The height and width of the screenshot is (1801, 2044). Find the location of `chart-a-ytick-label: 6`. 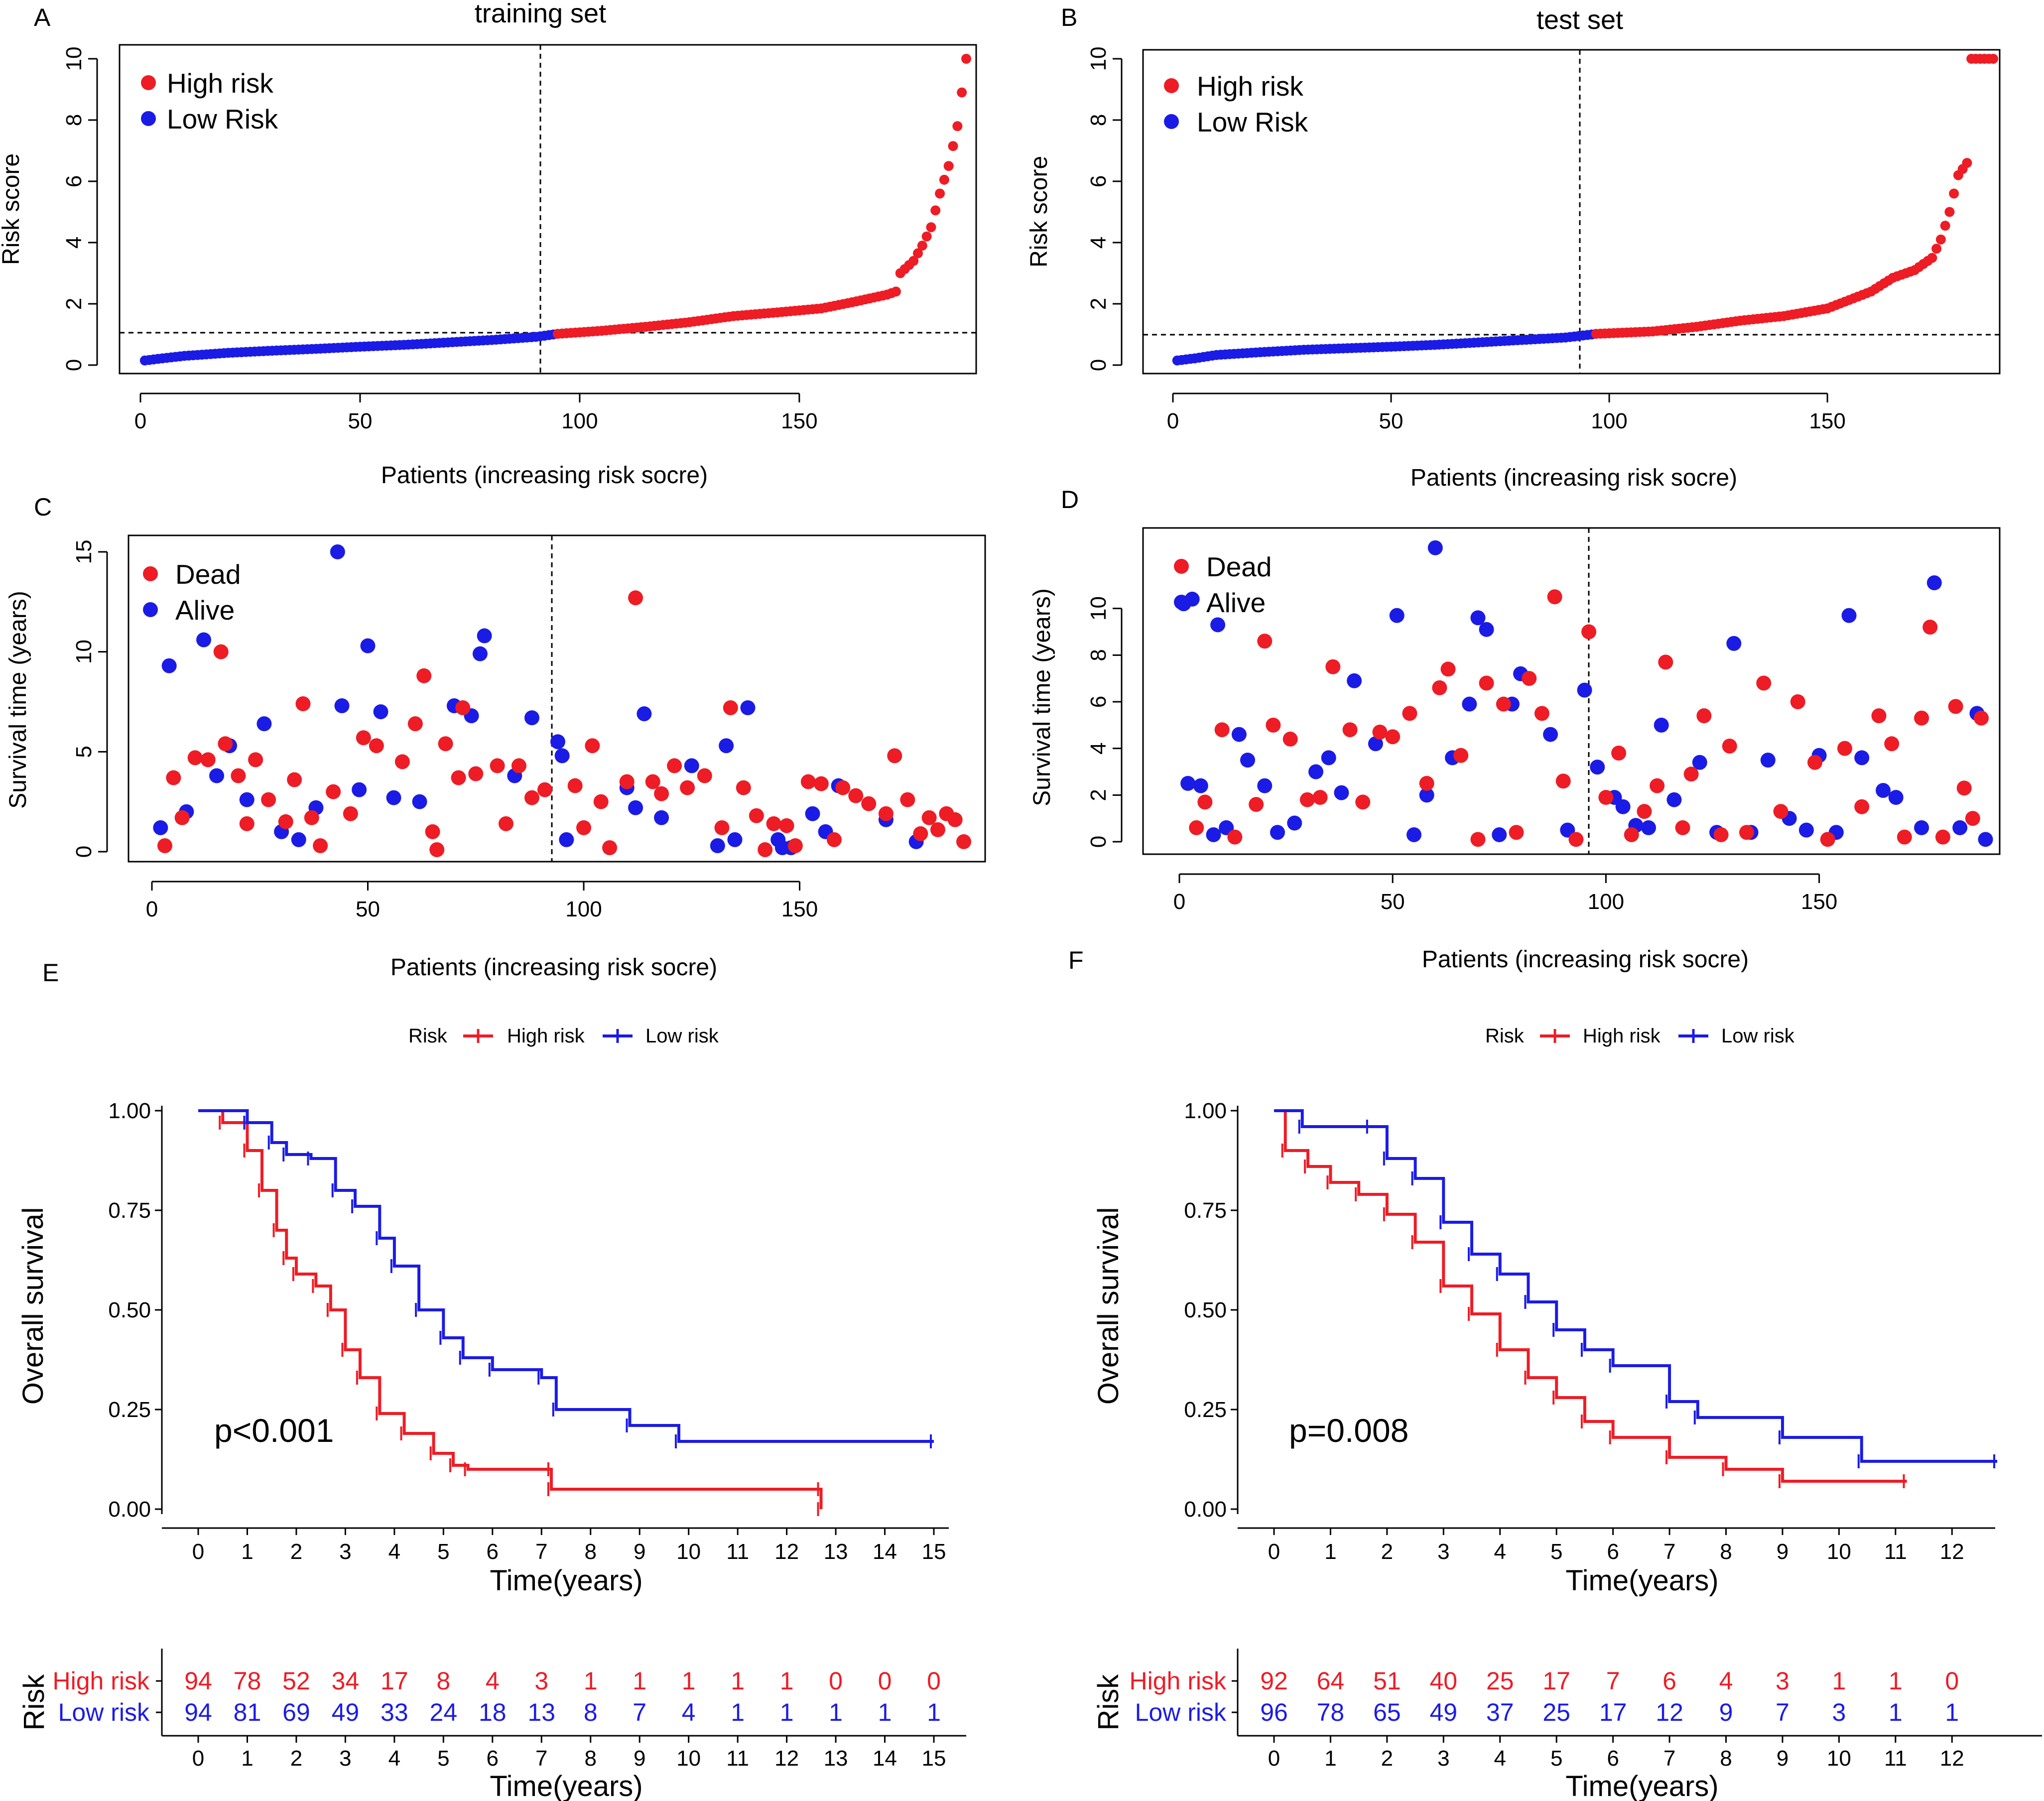

chart-a-ytick-label: 6 is located at coordinates (74, 181).